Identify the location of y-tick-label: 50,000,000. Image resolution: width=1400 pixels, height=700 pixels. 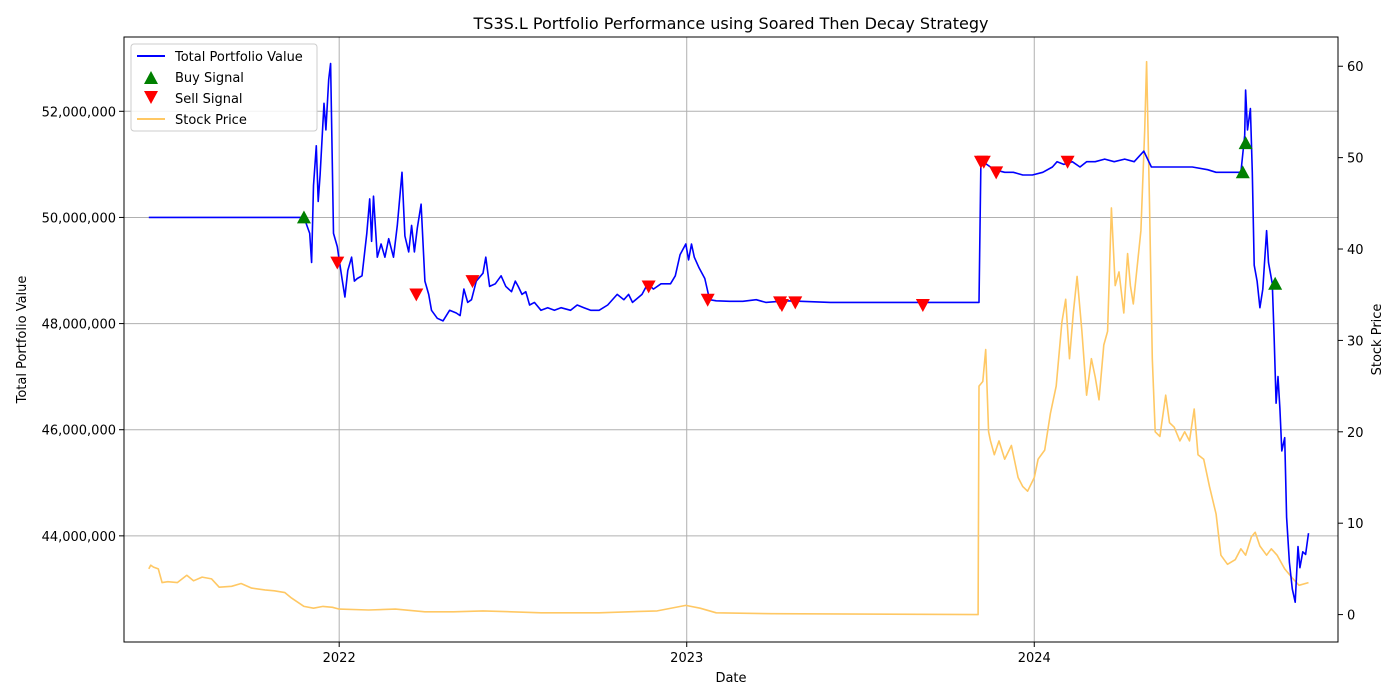
(79, 218).